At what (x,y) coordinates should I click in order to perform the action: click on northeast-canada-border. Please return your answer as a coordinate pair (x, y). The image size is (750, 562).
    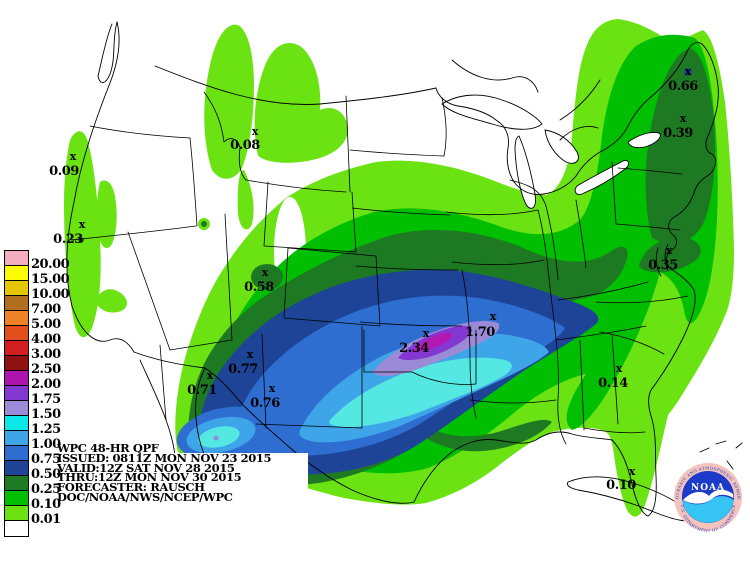
    Looking at the image, I should click on (608, 118).